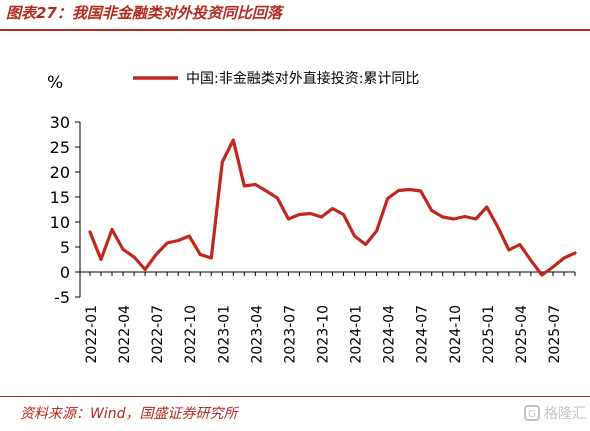  I want to click on watermark: G 格隆汇, so click(555, 413).